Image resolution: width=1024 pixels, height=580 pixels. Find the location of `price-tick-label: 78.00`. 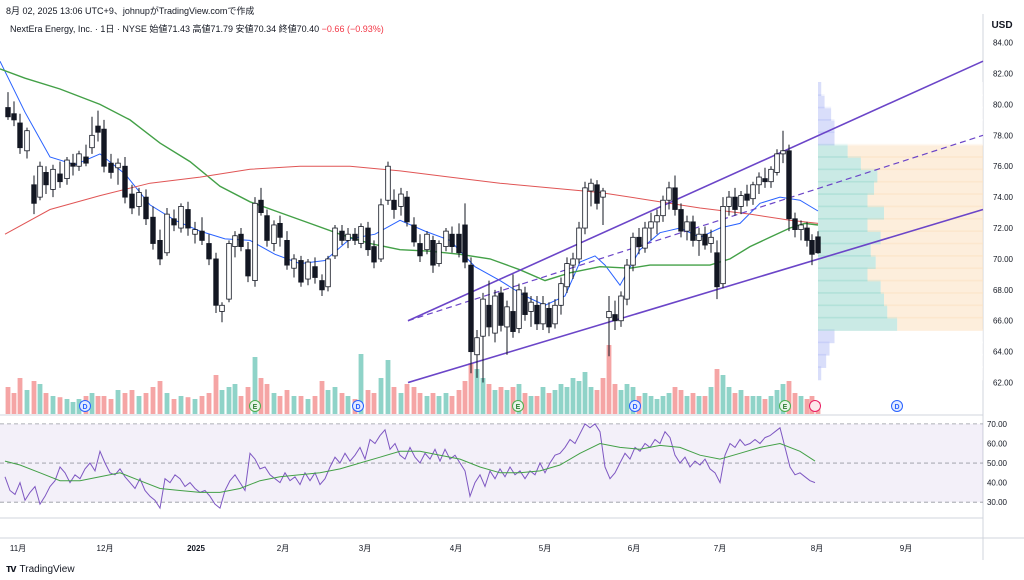

price-tick-label: 78.00 is located at coordinates (1003, 135).